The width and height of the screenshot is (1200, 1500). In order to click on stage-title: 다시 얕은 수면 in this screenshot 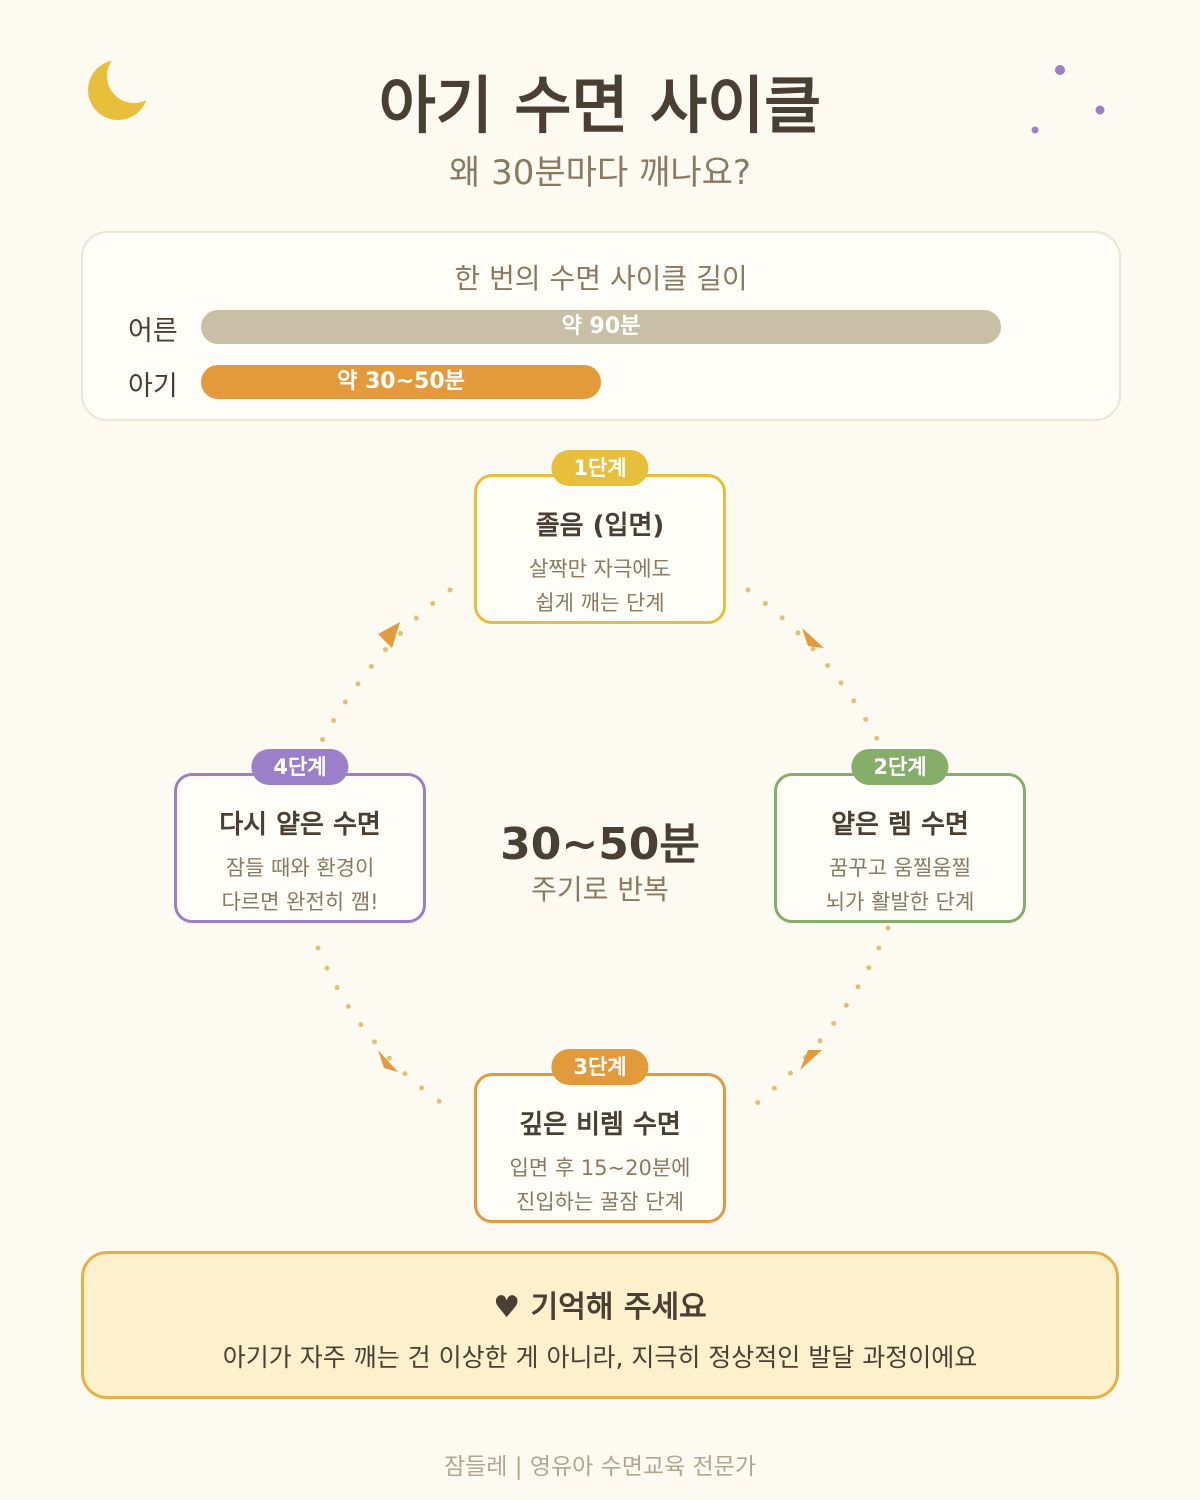, I will do `click(300, 825)`.